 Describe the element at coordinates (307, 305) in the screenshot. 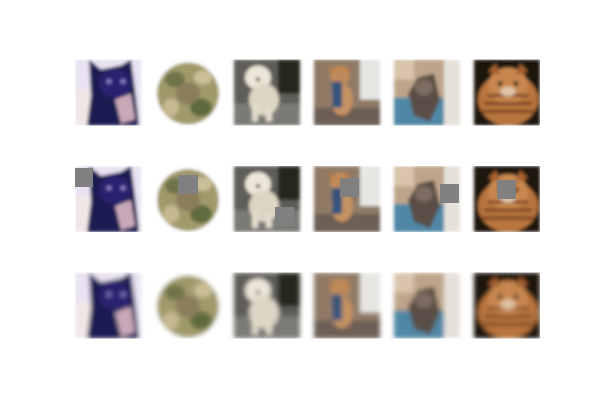

I see `row-reconstructed` at that location.